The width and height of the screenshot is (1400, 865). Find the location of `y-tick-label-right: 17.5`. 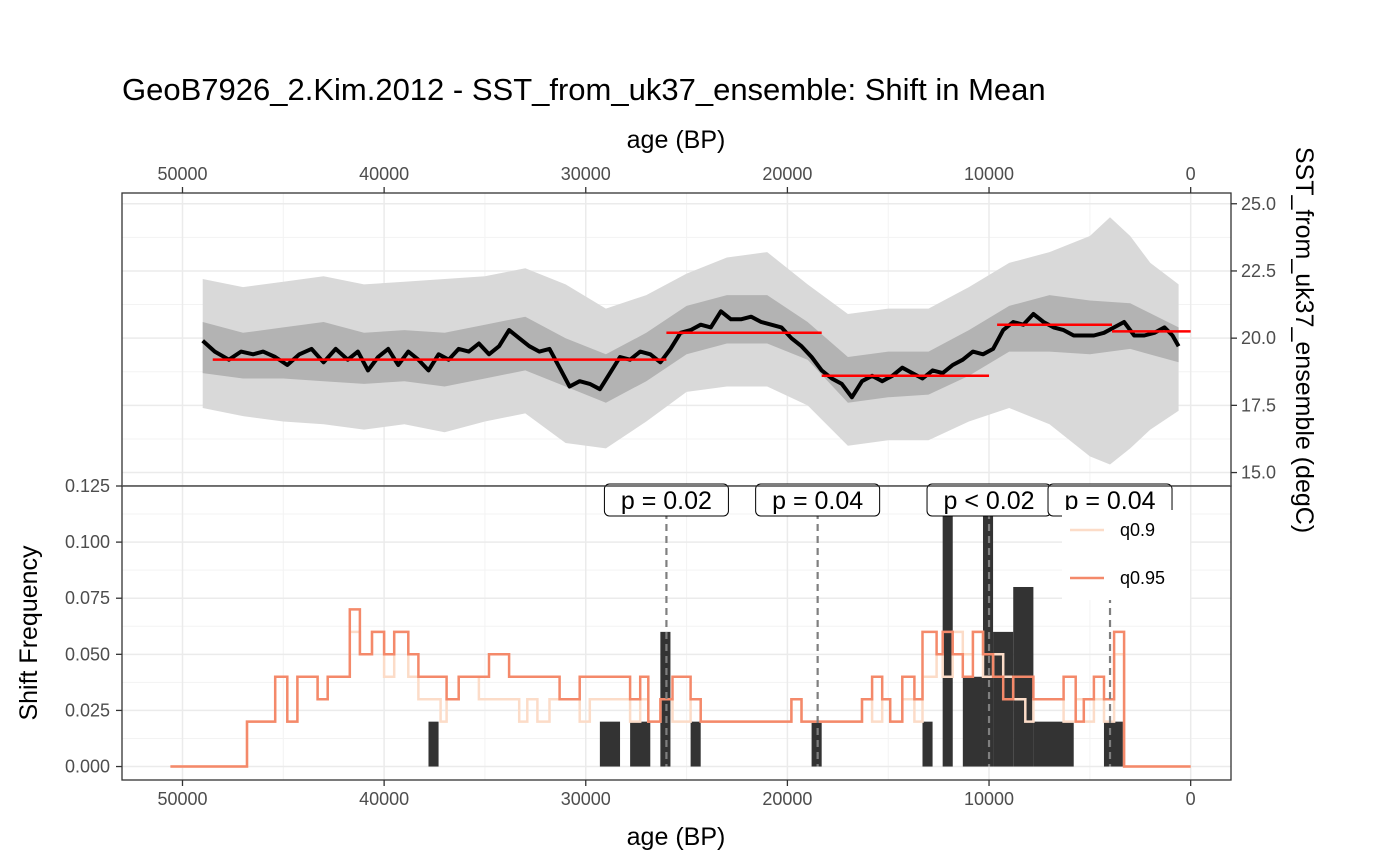

y-tick-label-right: 17.5 is located at coordinates (1258, 405).